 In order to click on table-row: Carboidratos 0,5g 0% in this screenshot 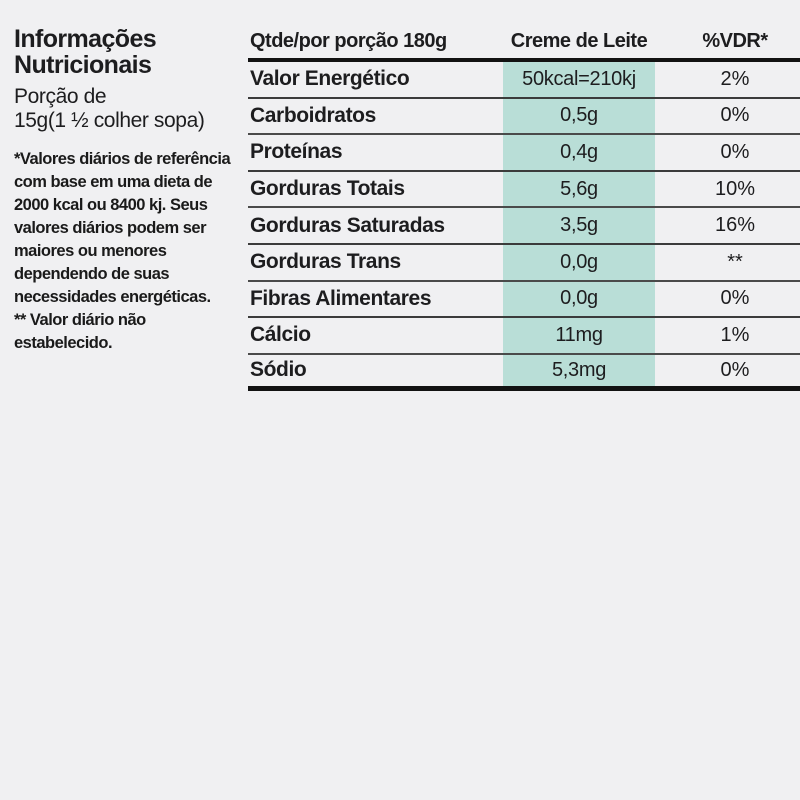, I will do `click(524, 117)`.